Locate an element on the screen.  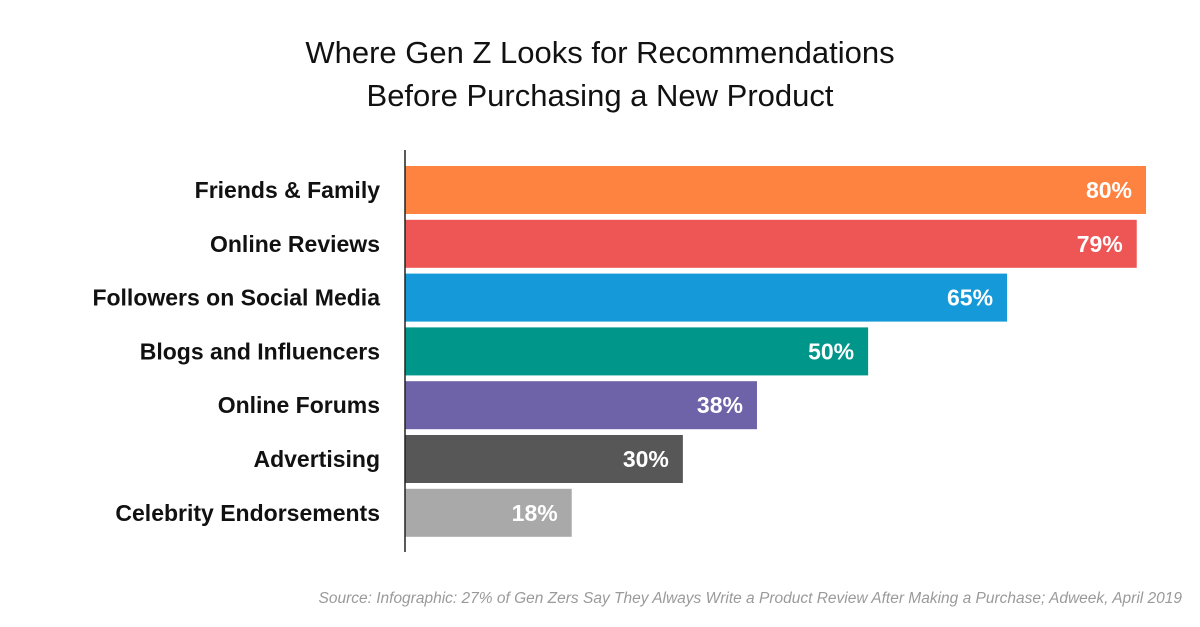
chart-title-line-2: Before Purchasing a New Product is located at coordinates (600, 95).